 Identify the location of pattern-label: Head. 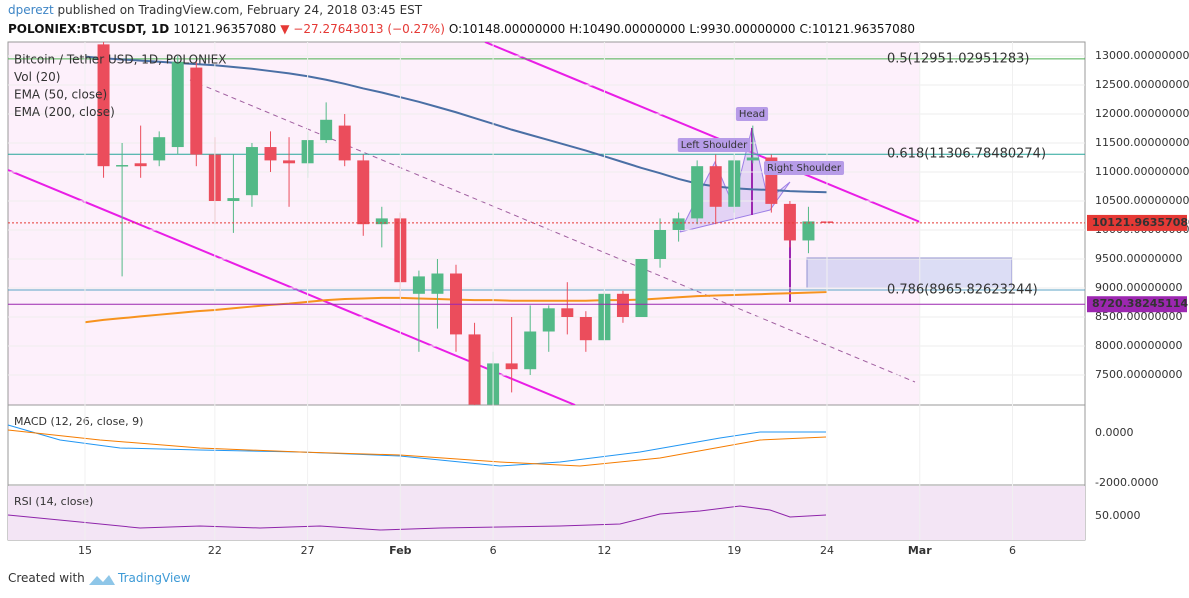
(752, 114).